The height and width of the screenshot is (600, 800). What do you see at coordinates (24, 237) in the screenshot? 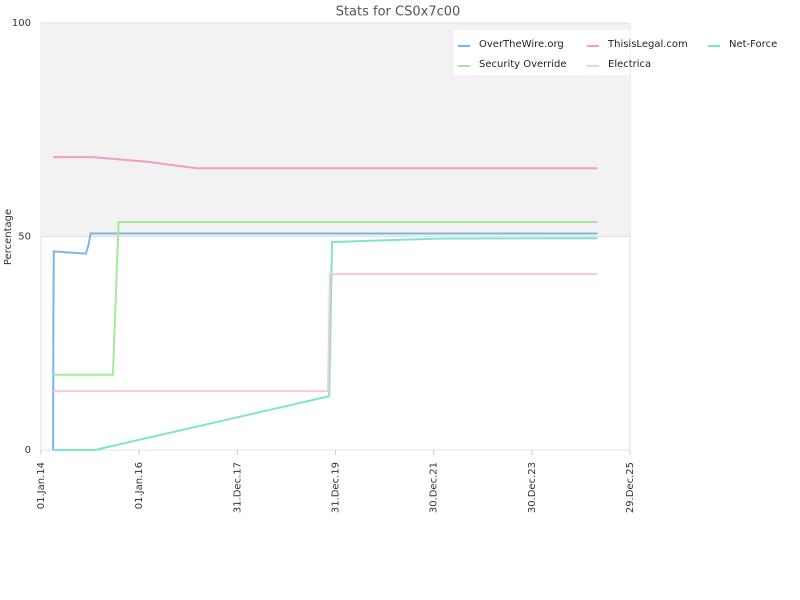
I see `y-tick-label: 50` at bounding box center [24, 237].